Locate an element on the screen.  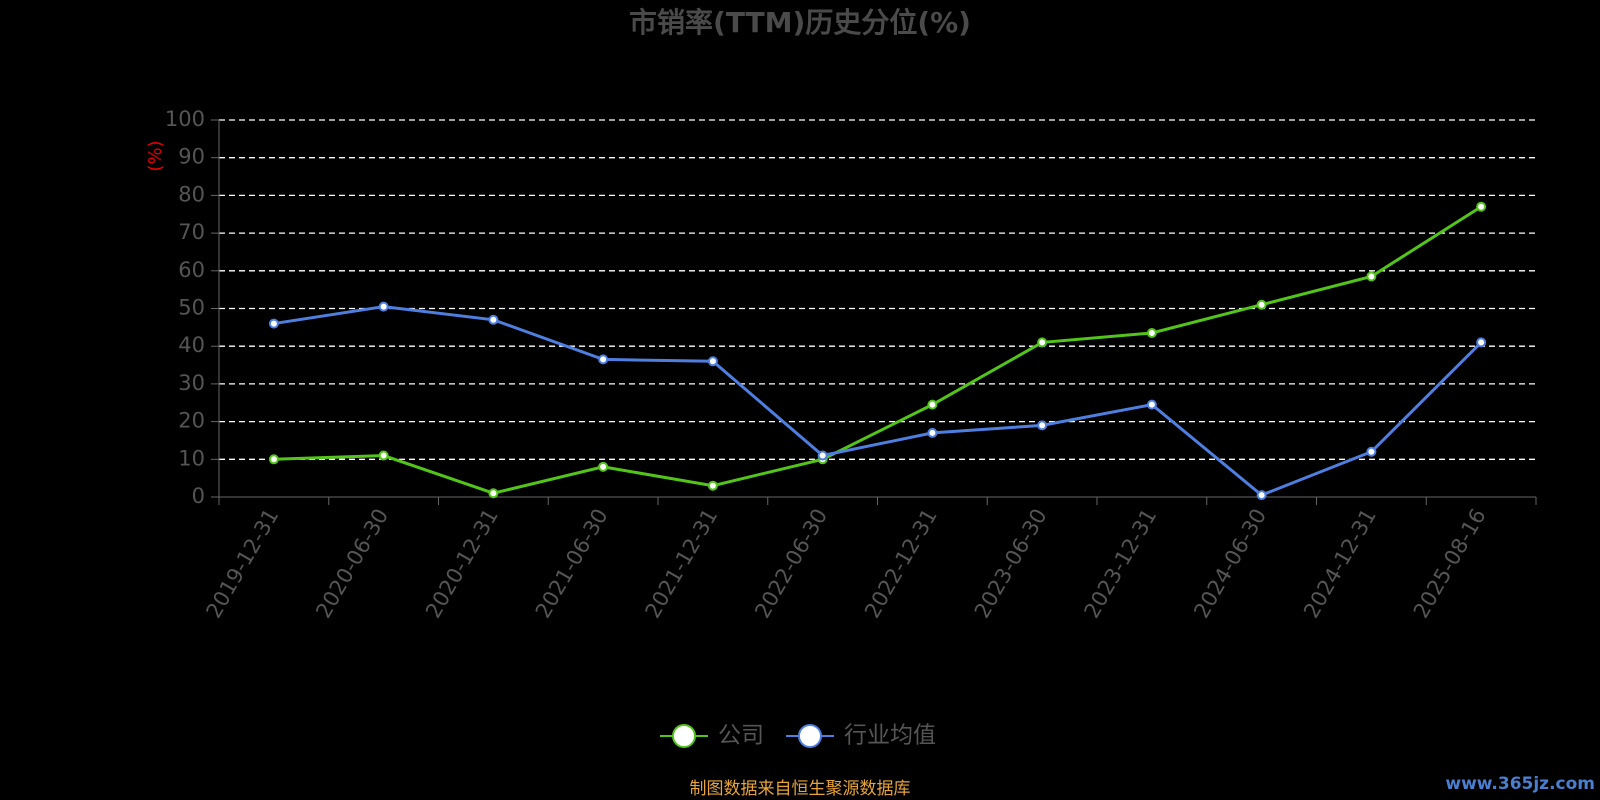
source-note: 制图数据来自恒生聚源数据库 is located at coordinates (800, 789).